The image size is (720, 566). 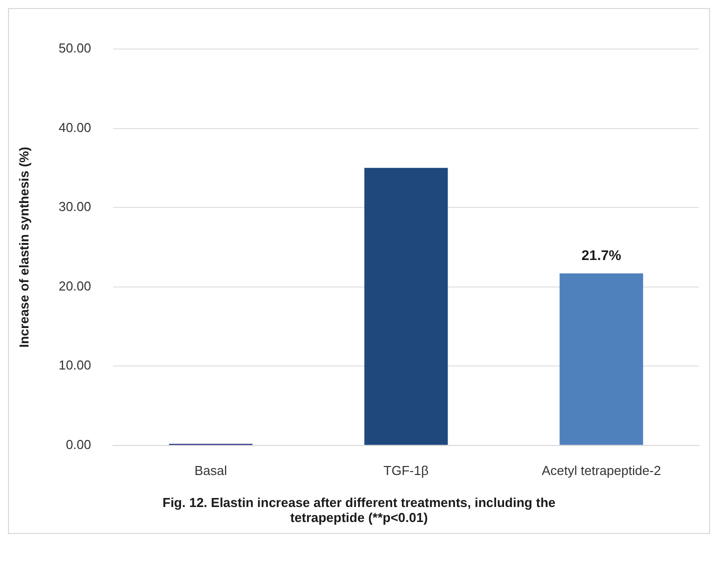 I want to click on x-tick-label: Basal, so click(x=211, y=470).